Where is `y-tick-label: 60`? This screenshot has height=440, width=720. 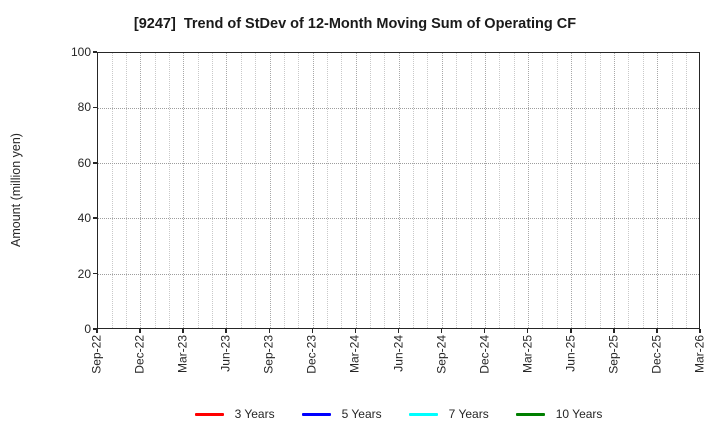 y-tick-label: 60 is located at coordinates (84, 162).